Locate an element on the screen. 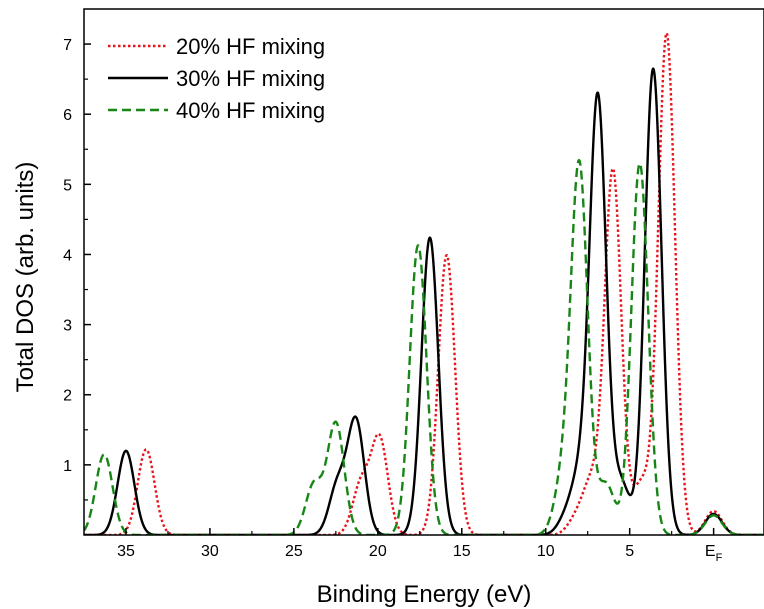 The image size is (764, 609). x-axis-ticks: 35 30 25 20 15 10 5 EF is located at coordinates (420, 546).